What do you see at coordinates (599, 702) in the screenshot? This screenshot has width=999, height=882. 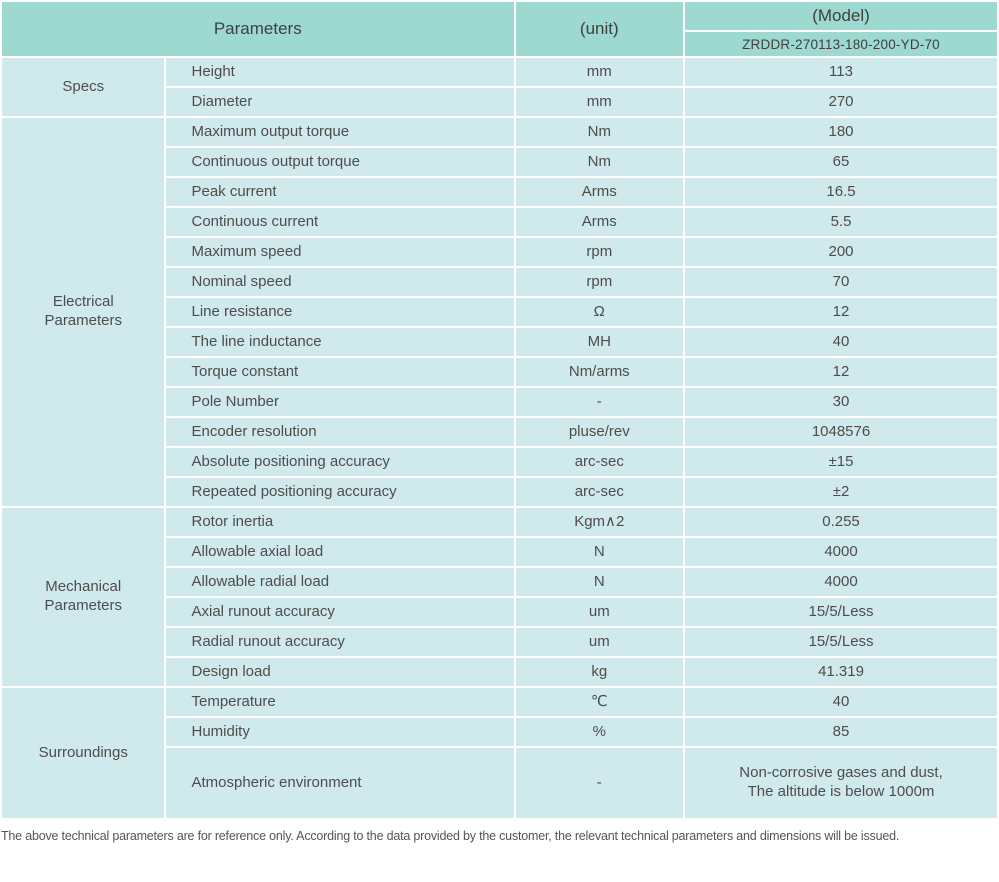 I see `unit-cell: ℃` at bounding box center [599, 702].